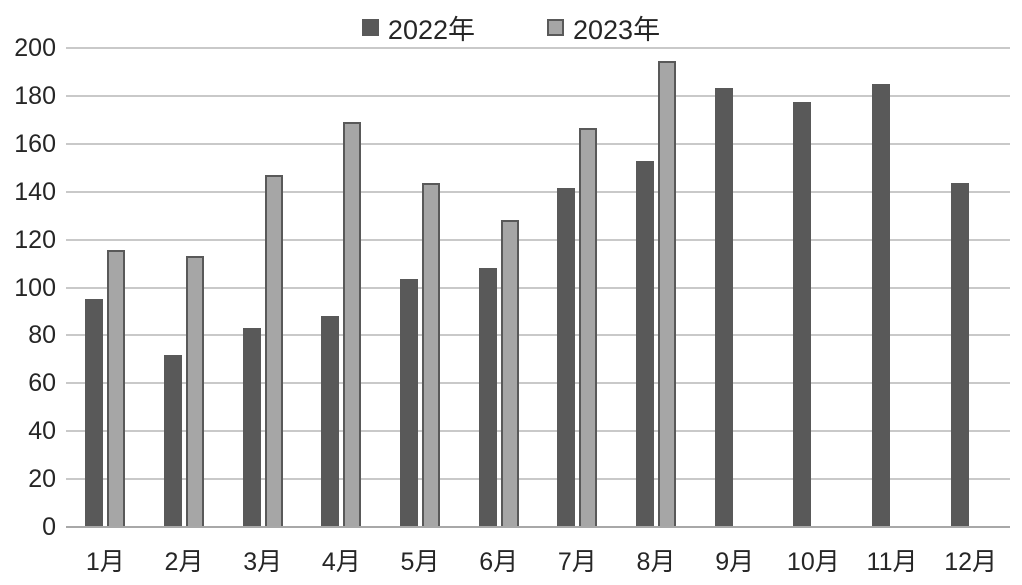 The width and height of the screenshot is (1022, 585). What do you see at coordinates (499, 562) in the screenshot?
I see `x-axis-label: 6月` at bounding box center [499, 562].